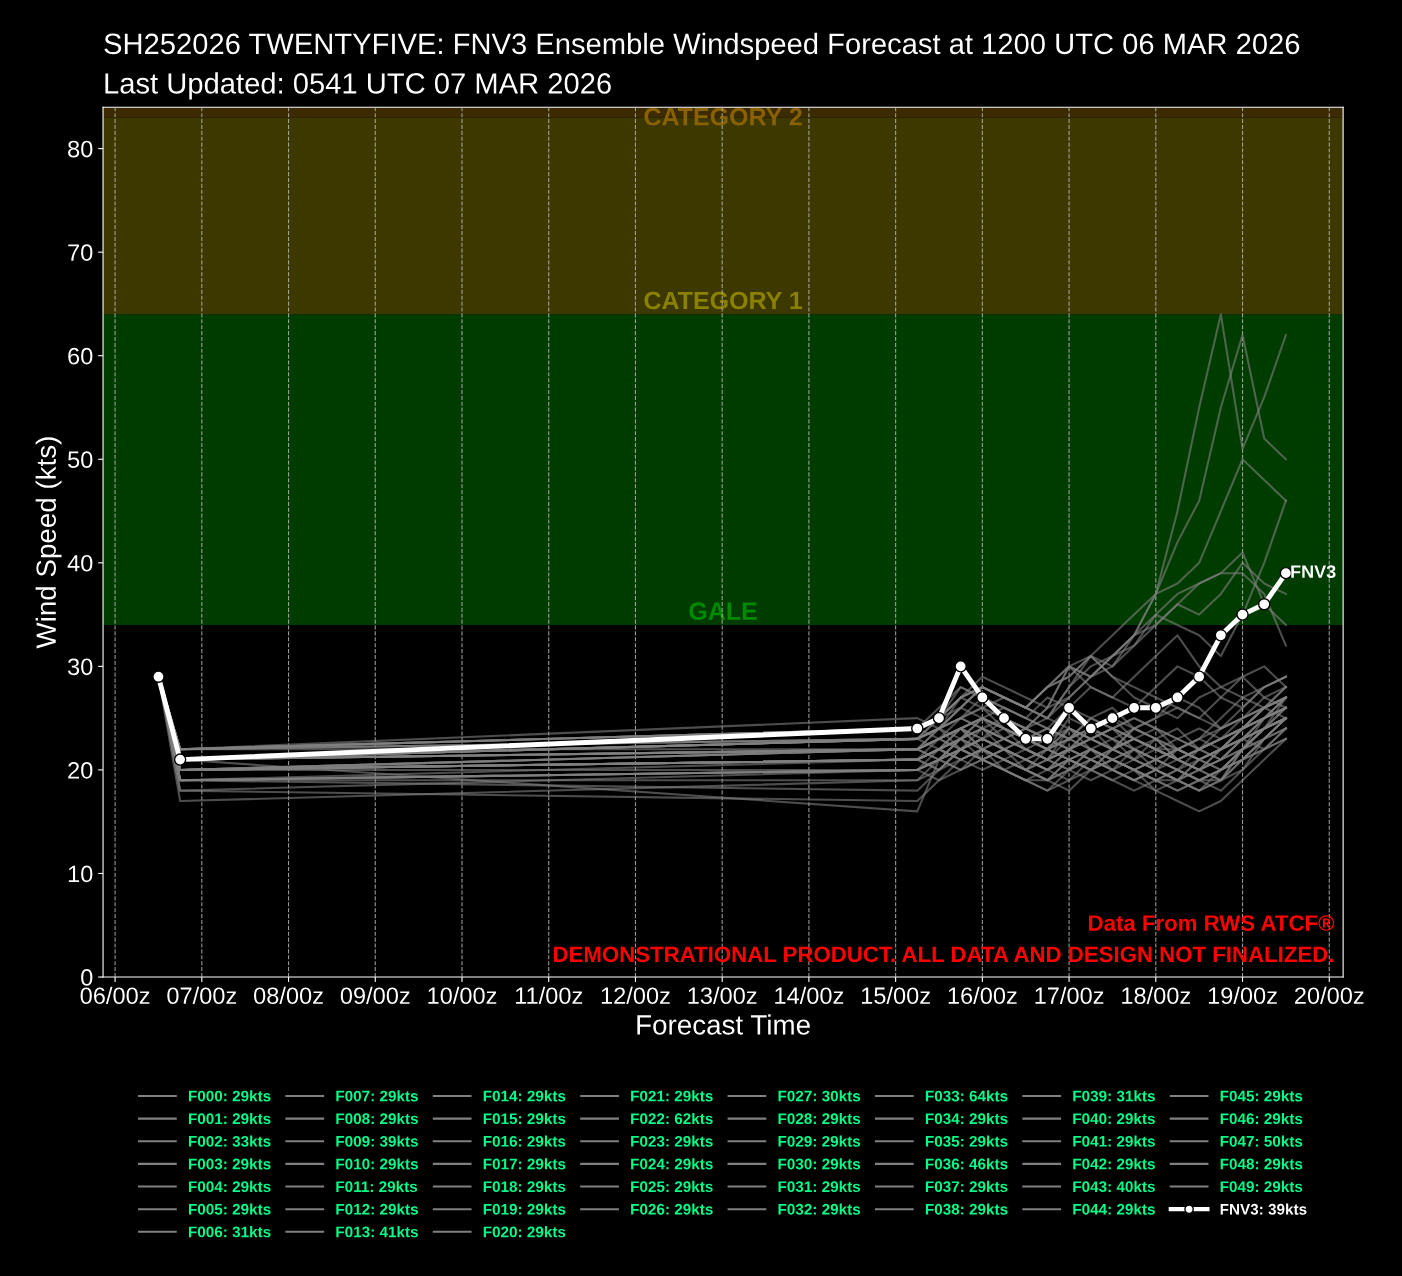  I want to click on legend-label: F017: 29kts, so click(524, 1164).